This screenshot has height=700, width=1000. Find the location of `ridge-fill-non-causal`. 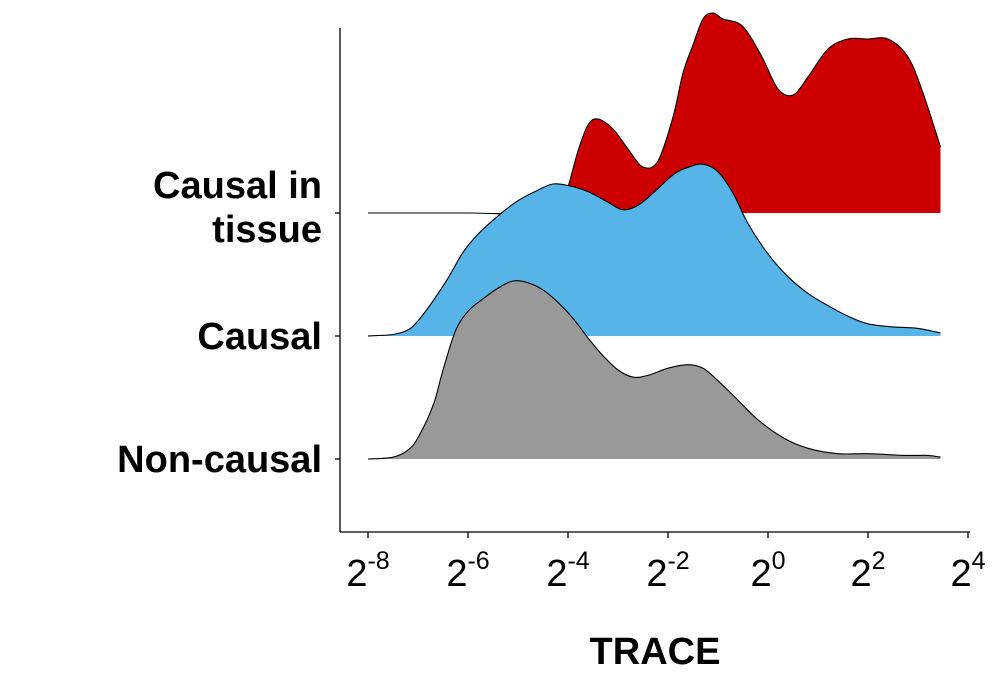

ridge-fill-non-causal is located at coordinates (654, 369).